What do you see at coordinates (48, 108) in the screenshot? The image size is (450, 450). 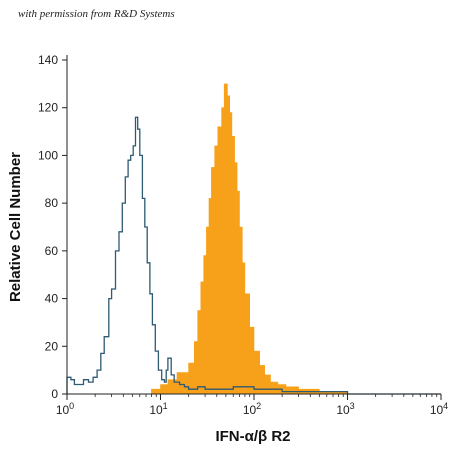 I see `y-tick-label: 120` at bounding box center [48, 108].